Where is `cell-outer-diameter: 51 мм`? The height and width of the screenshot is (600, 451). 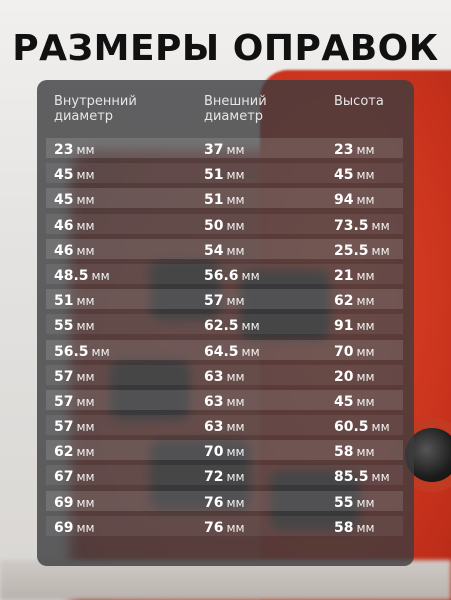
cell-outer-diameter: 51 мм is located at coordinates (224, 198).